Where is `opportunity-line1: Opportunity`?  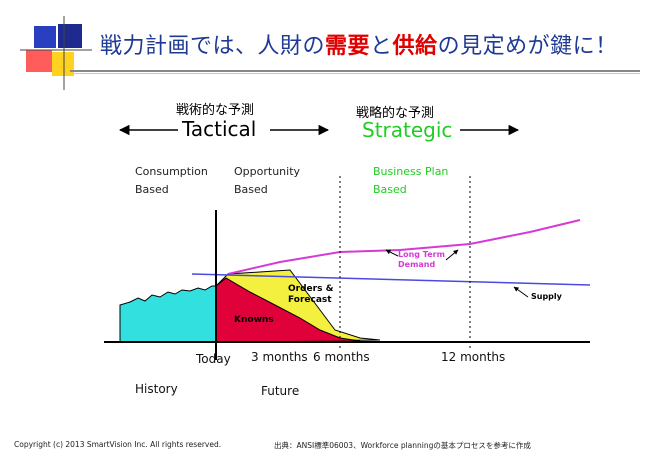
opportunity-line1: Opportunity is located at coordinates (267, 171).